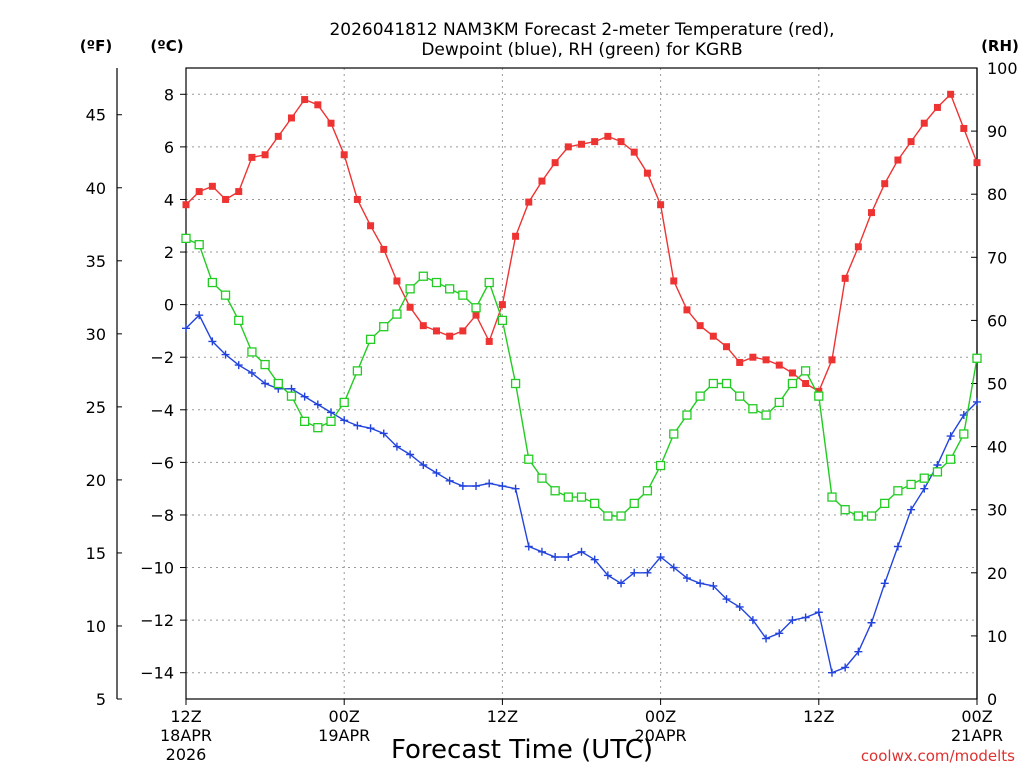 The width and height of the screenshot is (1024, 768). What do you see at coordinates (938, 756) in the screenshot?
I see `watermark: coolwx.com/modelts` at bounding box center [938, 756].